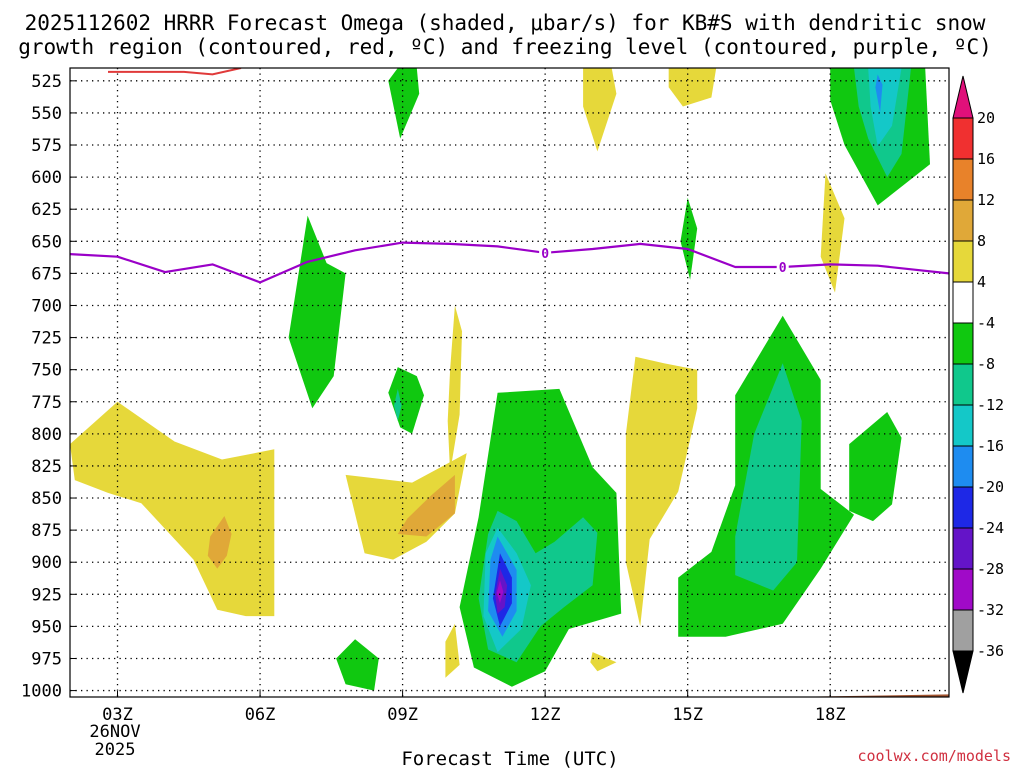 This screenshot has height=768, width=1024. What do you see at coordinates (986, 323) in the screenshot?
I see `colorbar-label-5: -4` at bounding box center [986, 323].